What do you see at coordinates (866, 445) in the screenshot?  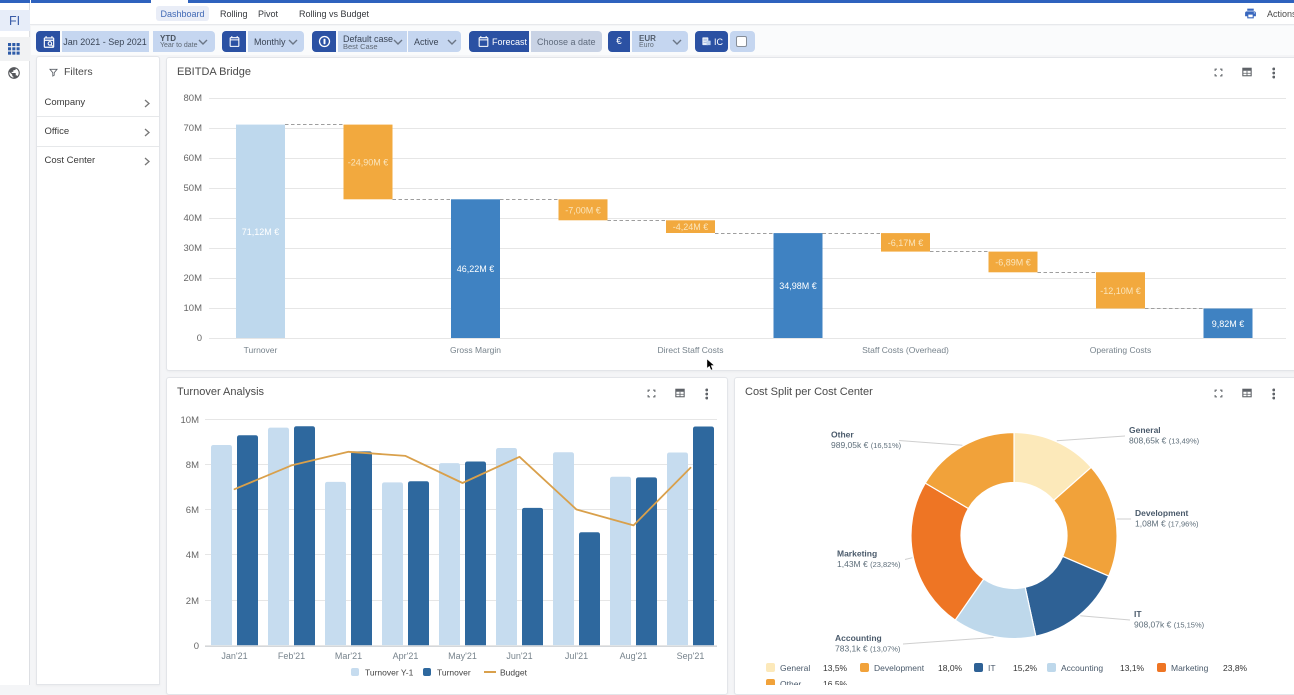 I see `svg-text: 989,05k € (16,51%)` at bounding box center [866, 445].